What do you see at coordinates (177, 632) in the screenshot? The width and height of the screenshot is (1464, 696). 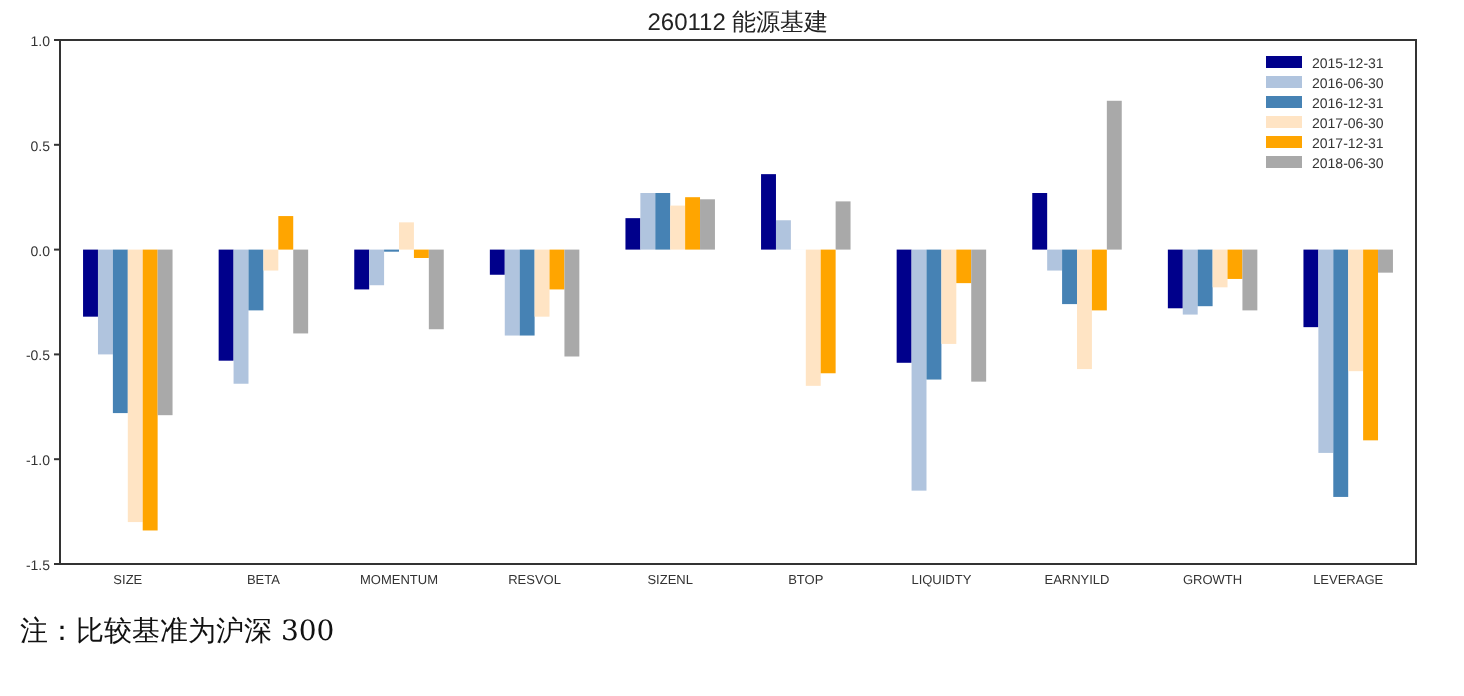 I see `text: 注：比较基准为沪深 300` at bounding box center [177, 632].